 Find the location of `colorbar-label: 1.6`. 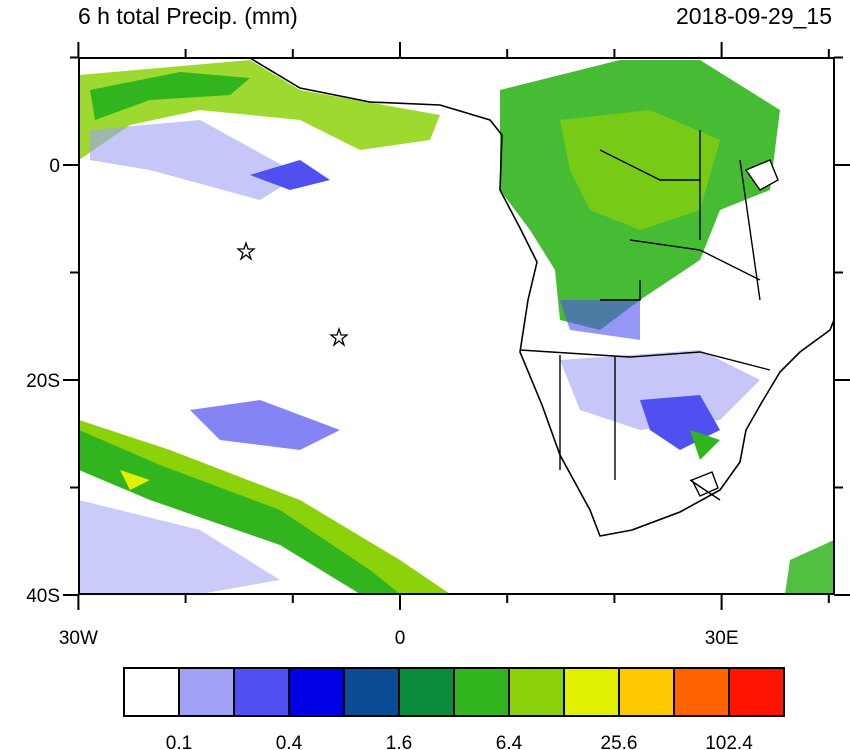

colorbar-label: 1.6 is located at coordinates (399, 741).